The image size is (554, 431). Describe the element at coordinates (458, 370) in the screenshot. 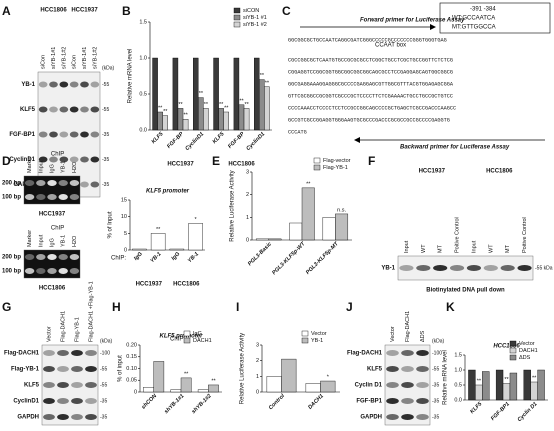

I see `y-tick-label: 1.0` at that location.